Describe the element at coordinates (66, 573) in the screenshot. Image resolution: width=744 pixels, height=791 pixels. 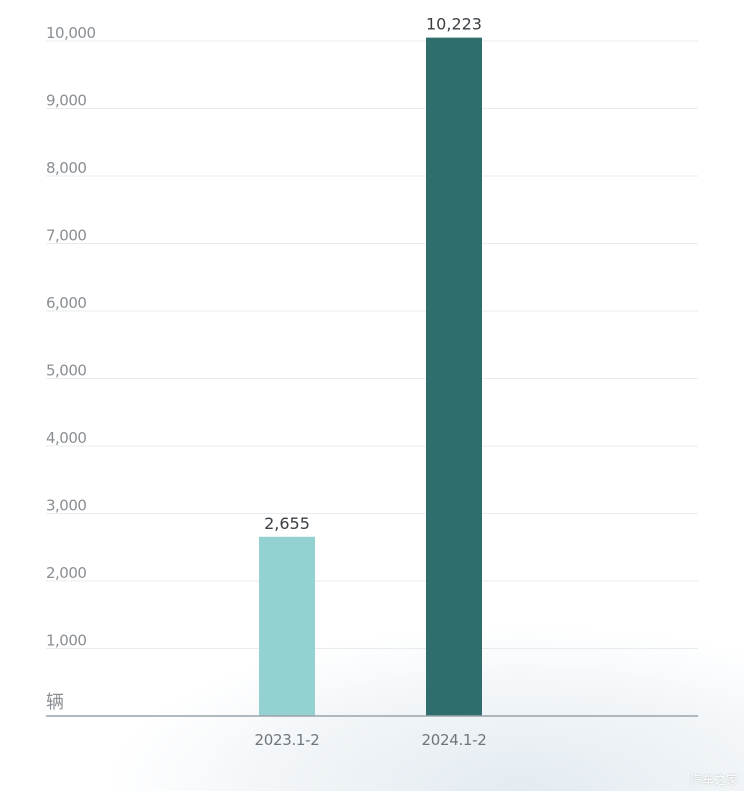
I see `y-tick-label: 2,000` at that location.